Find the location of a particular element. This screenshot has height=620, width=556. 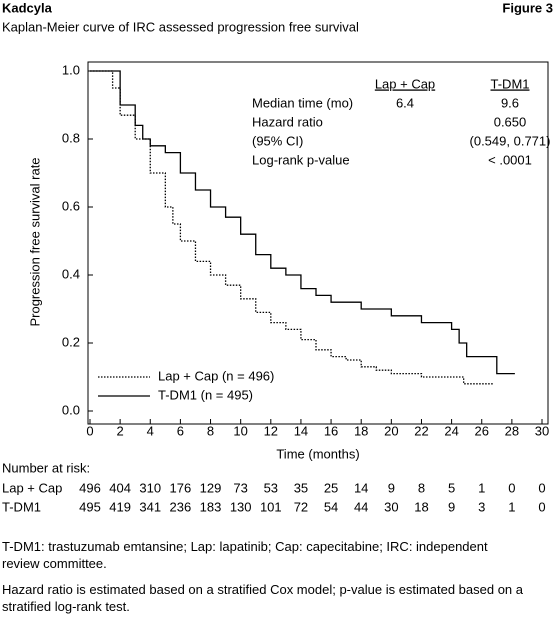

risk-value: 419 is located at coordinates (120, 506).